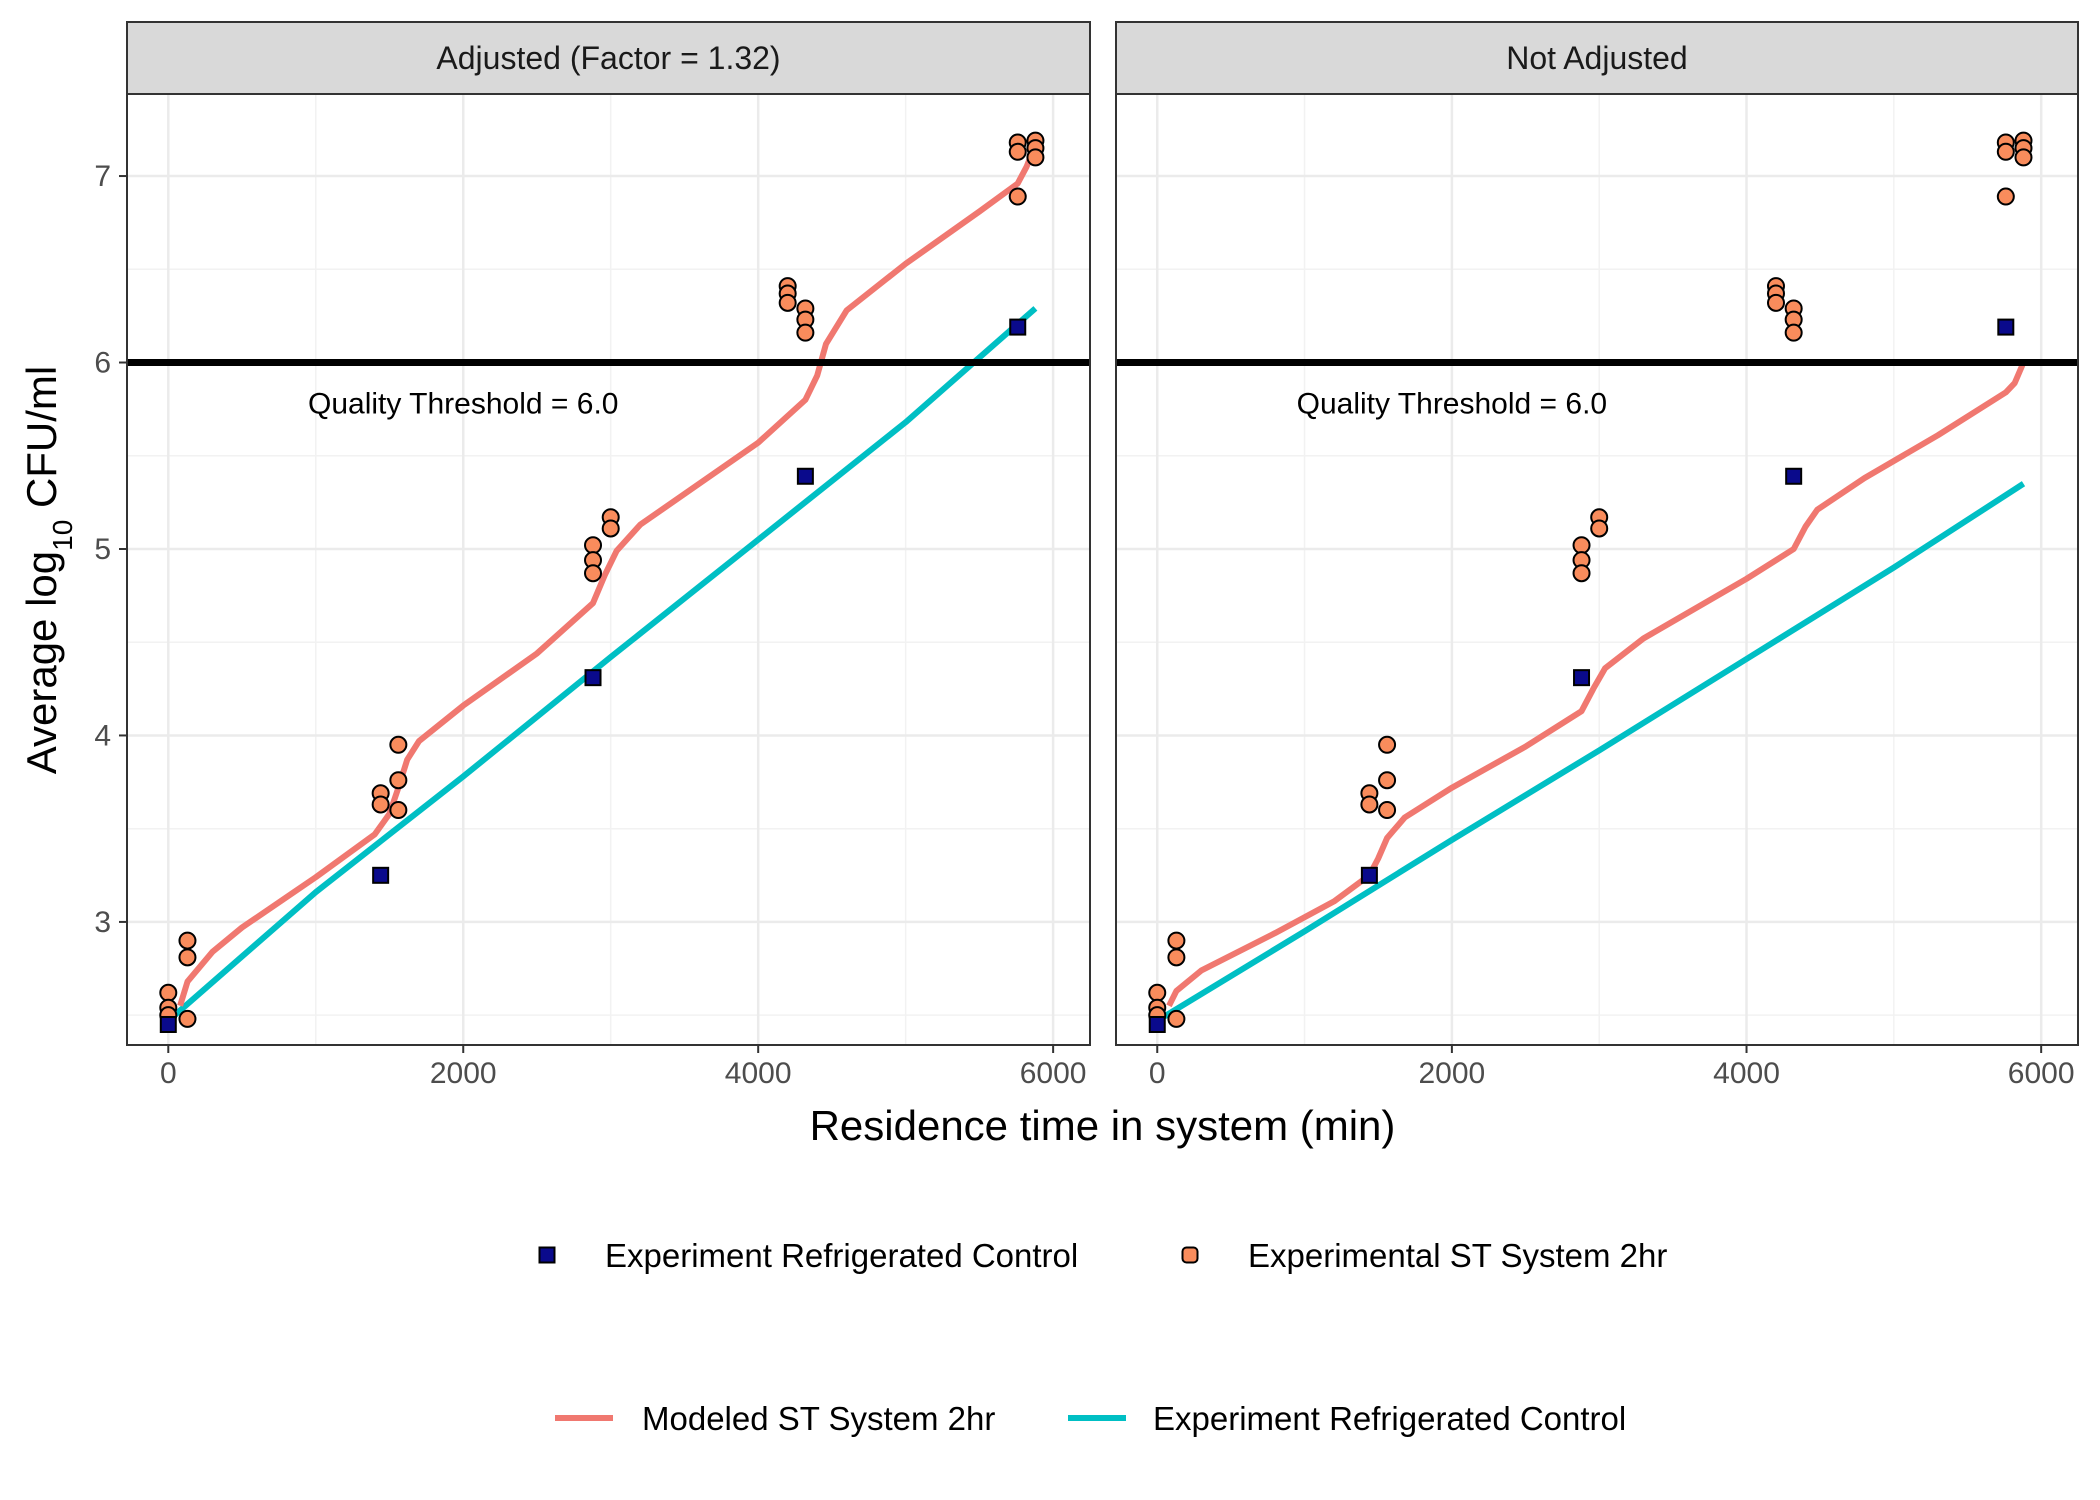  I want to click on legend-label: Modeled ST System 2hr, so click(818, 1418).